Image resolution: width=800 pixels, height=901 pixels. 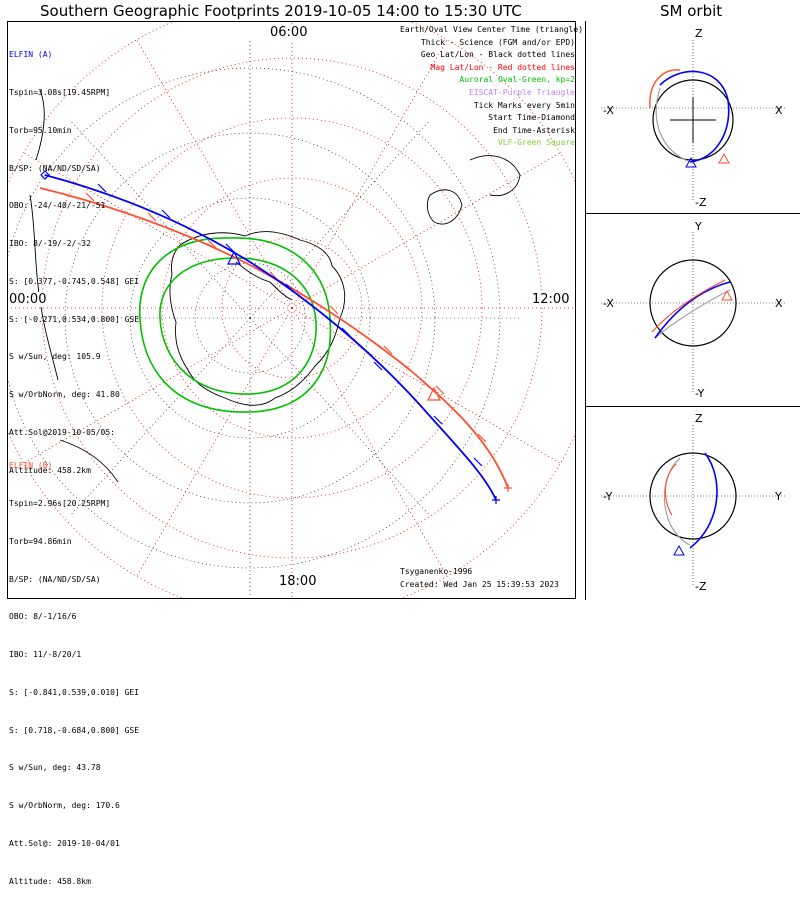 What do you see at coordinates (503, 67) in the screenshot?
I see `legend-item: Mag Lat/Lon - Red dotted lines` at bounding box center [503, 67].